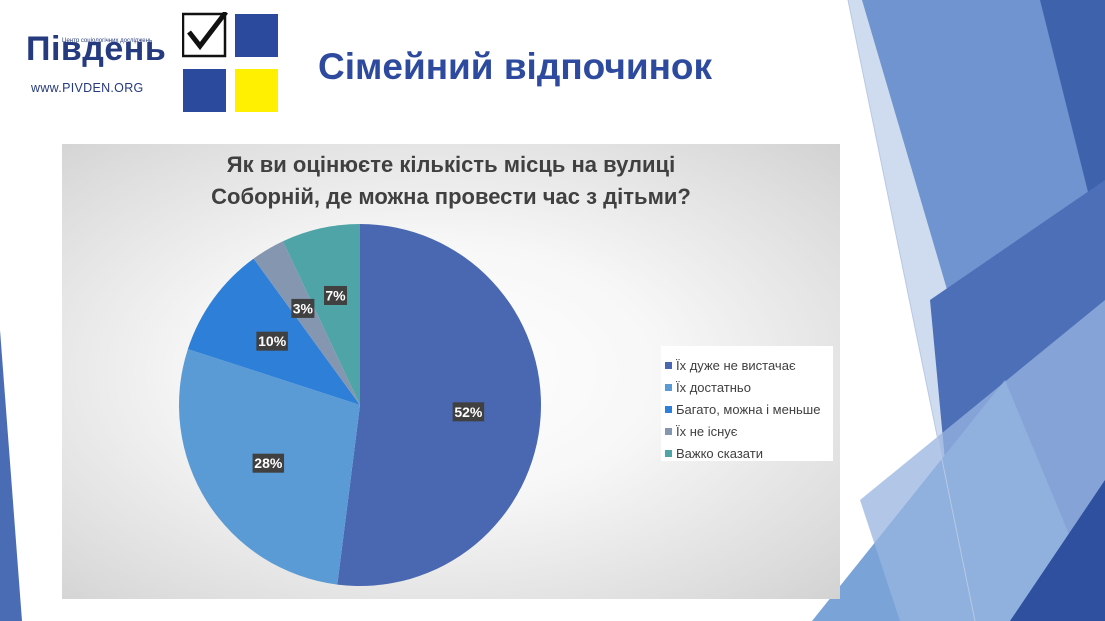  I want to click on logo-squares, so click(230, 62).